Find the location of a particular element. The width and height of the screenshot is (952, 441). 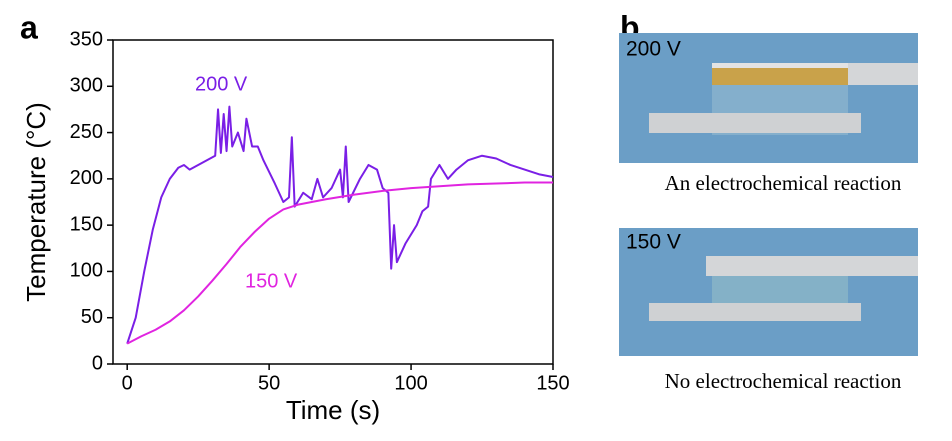

y-tick-label: 350 is located at coordinates (86, 39).